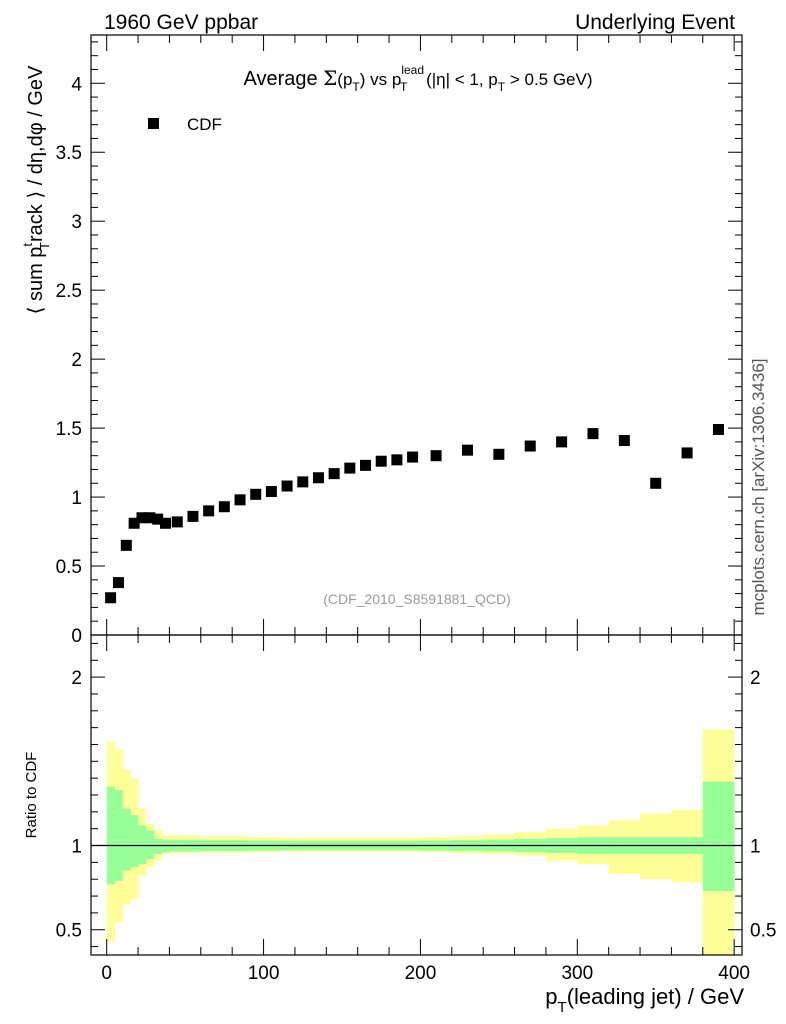 This screenshot has height=1024, width=786. I want to click on main-y-tick-label: 1.5, so click(69, 429).